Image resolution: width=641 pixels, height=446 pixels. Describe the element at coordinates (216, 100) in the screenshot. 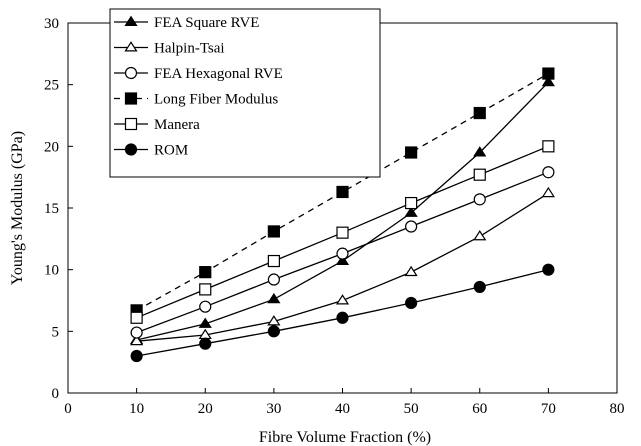

I see `legend-label: Long Fiber Modulus` at that location.